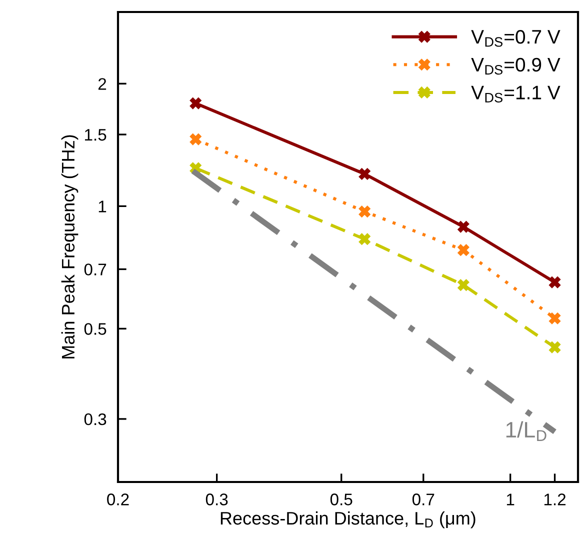  What do you see at coordinates (95, 270) in the screenshot?
I see `y-tick-label: 0.7` at bounding box center [95, 270].